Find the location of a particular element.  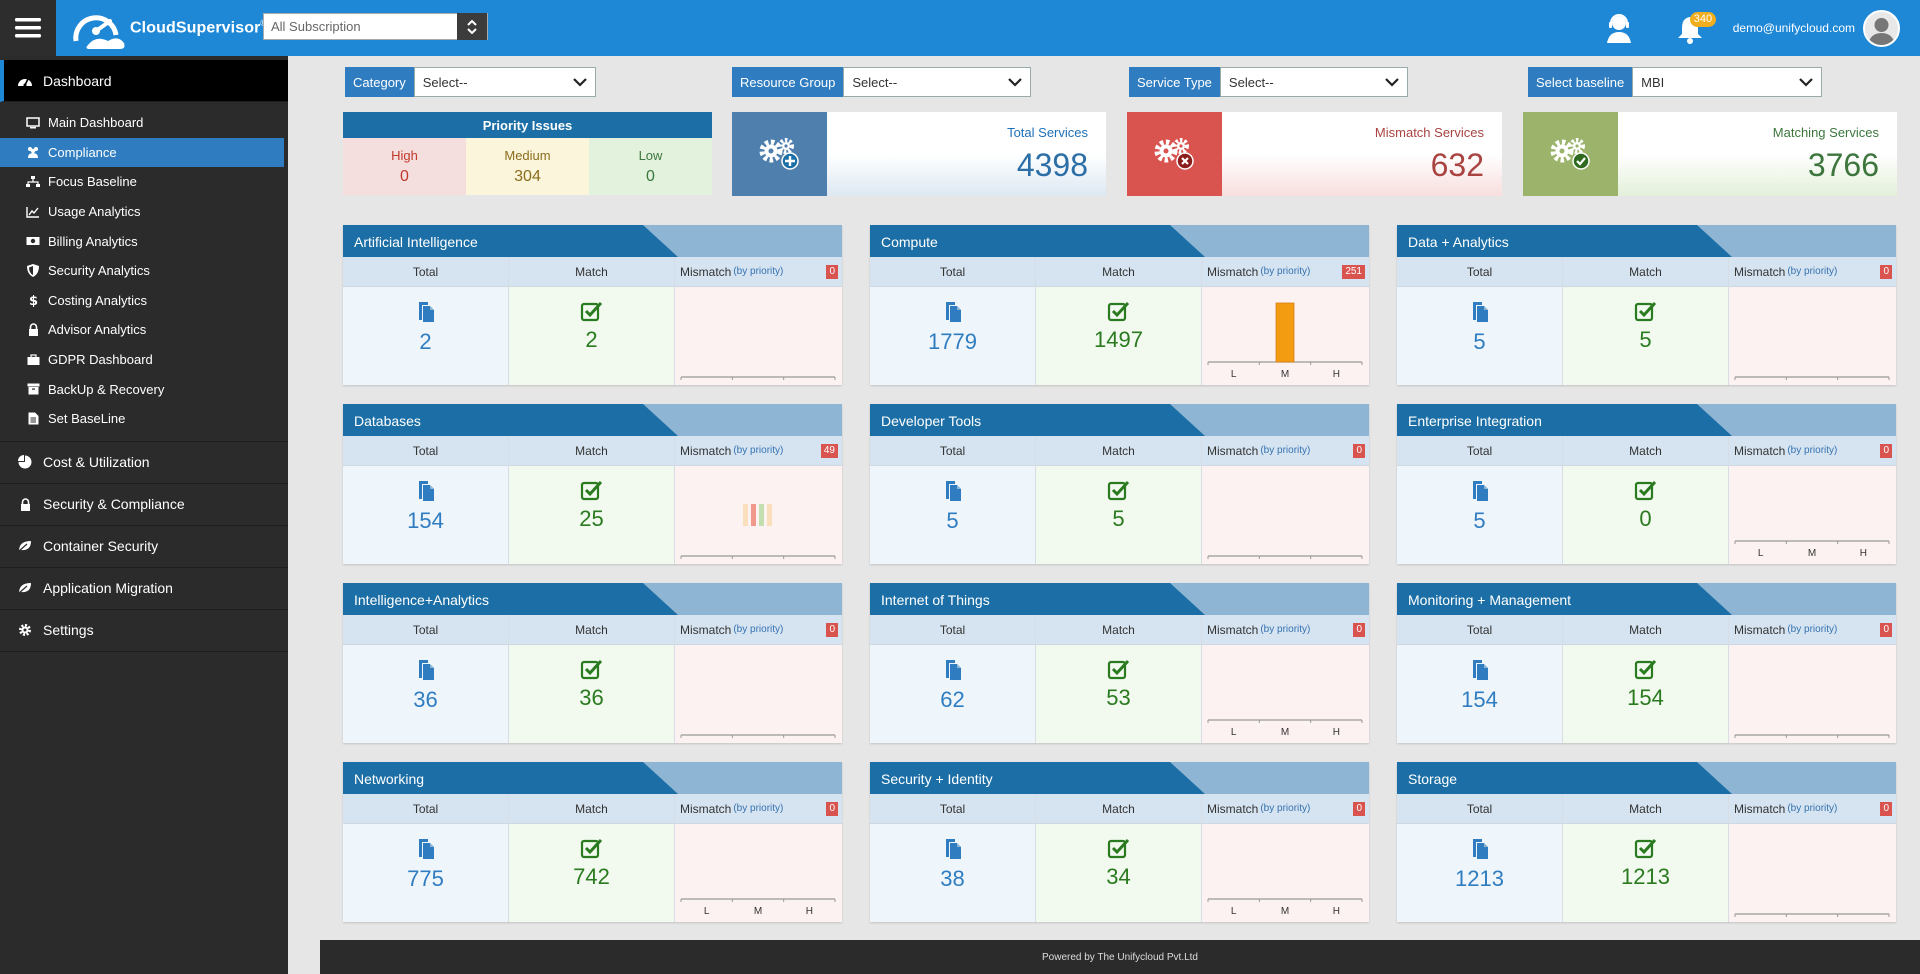

match-column: Match 36 is located at coordinates (592, 679).